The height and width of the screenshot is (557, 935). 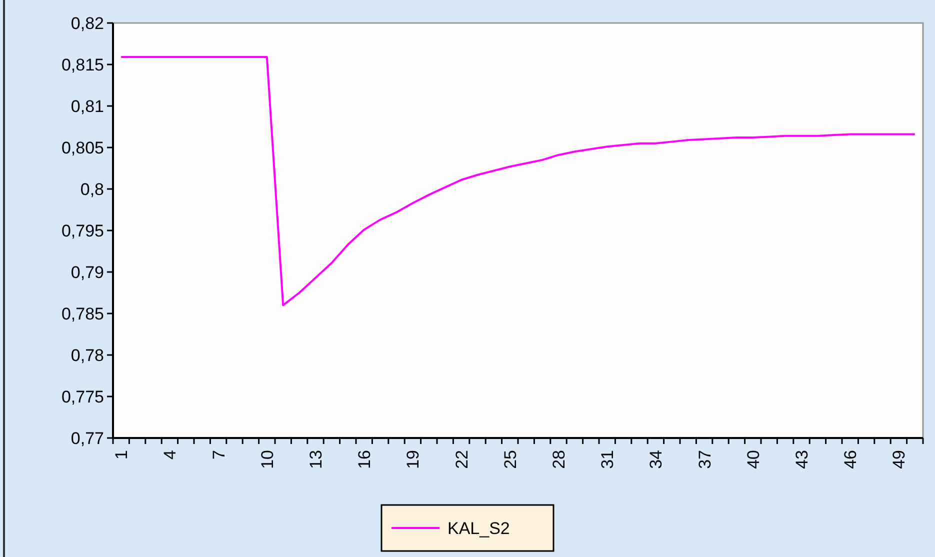 What do you see at coordinates (316, 459) in the screenshot?
I see `x-tick-label: 13` at bounding box center [316, 459].